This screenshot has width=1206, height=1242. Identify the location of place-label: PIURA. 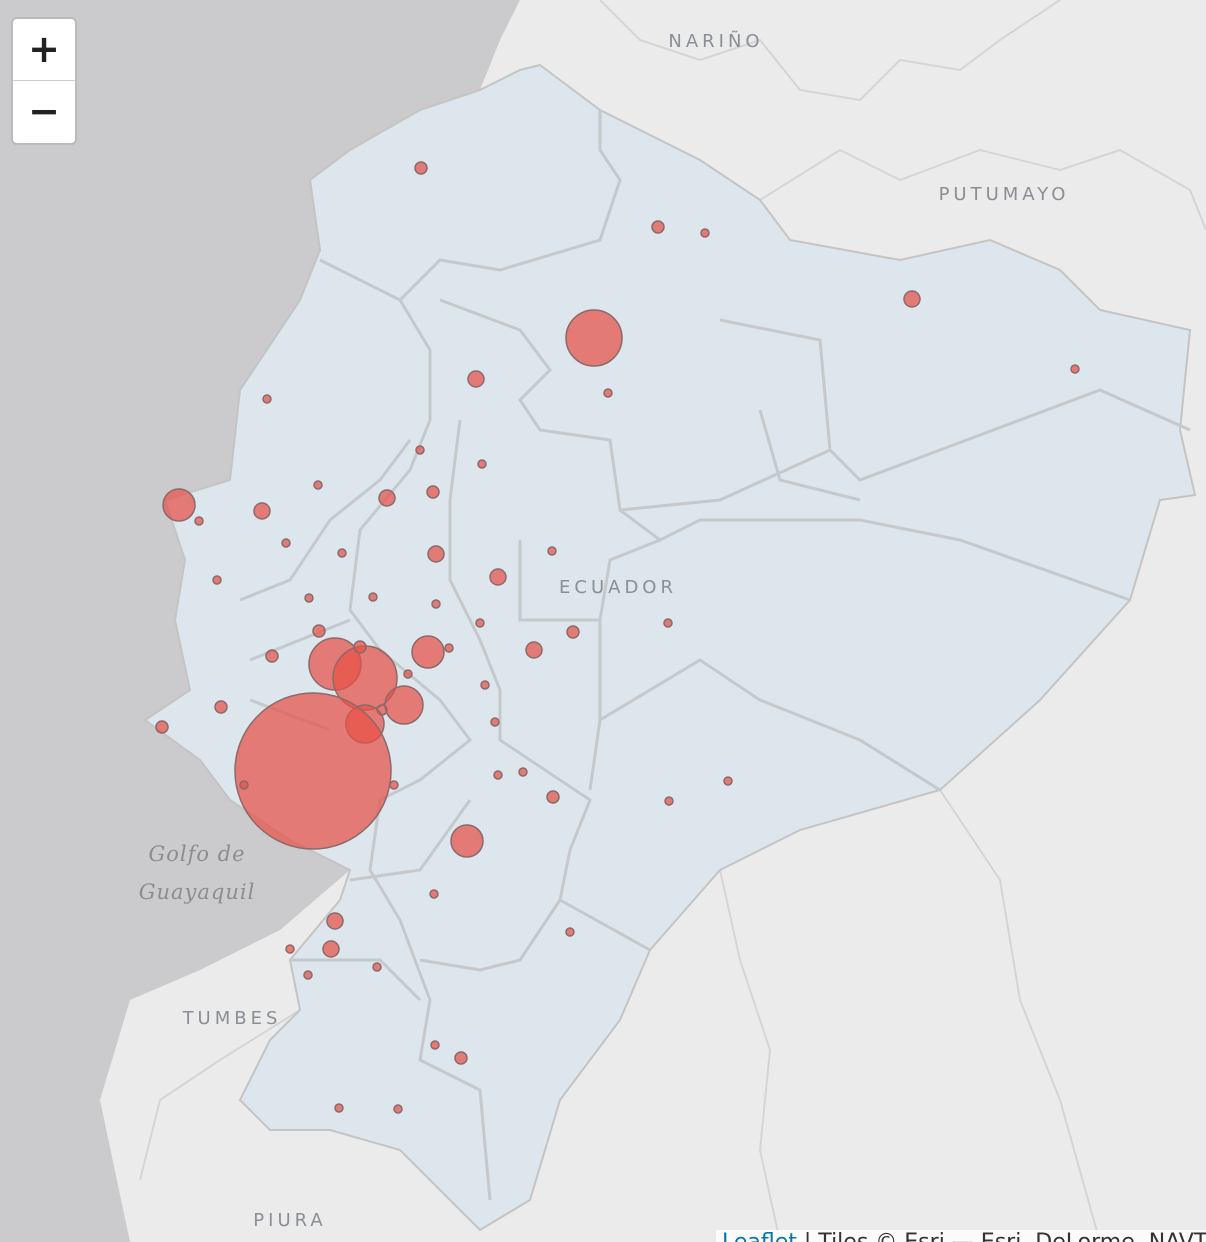
(289, 1220).